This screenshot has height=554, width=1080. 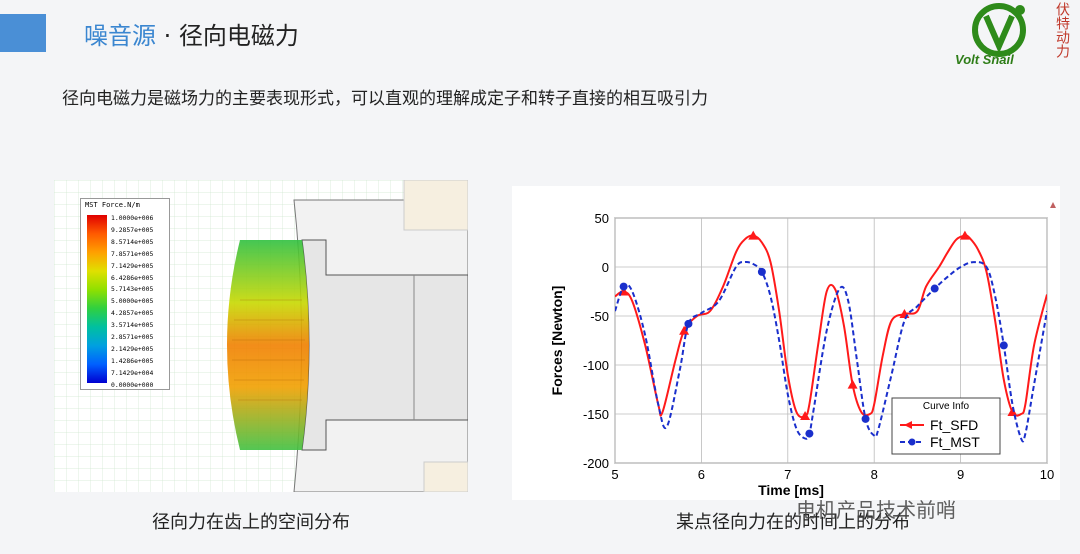 I want to click on x-tick-label: 6, so click(x=701, y=474).